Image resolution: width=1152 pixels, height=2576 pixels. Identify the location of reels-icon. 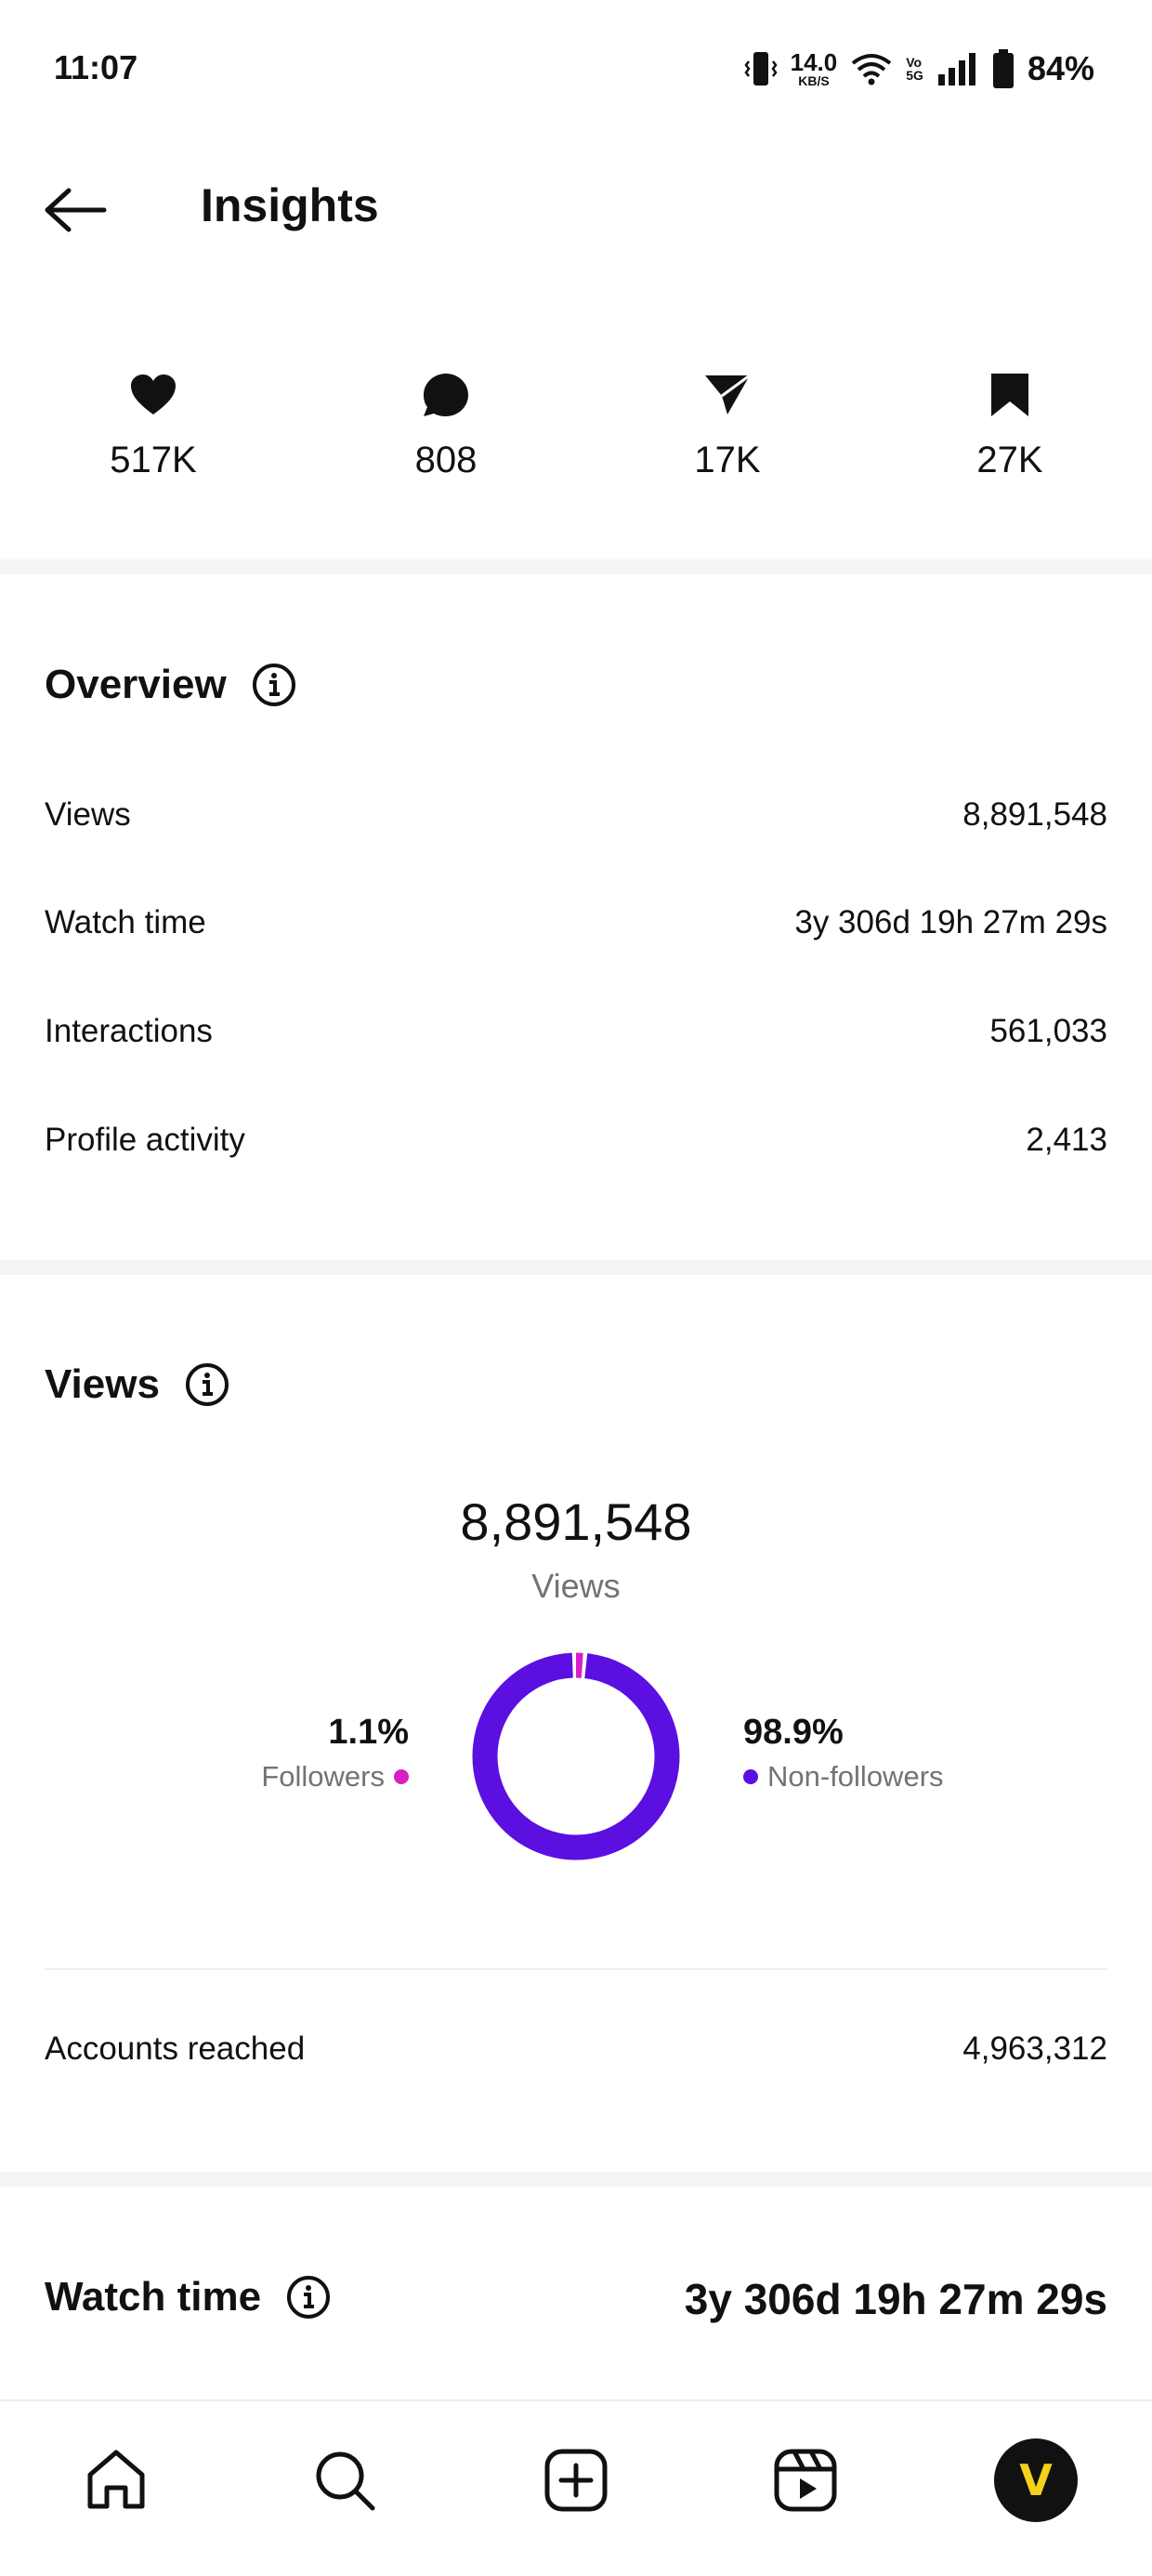
(805, 2480).